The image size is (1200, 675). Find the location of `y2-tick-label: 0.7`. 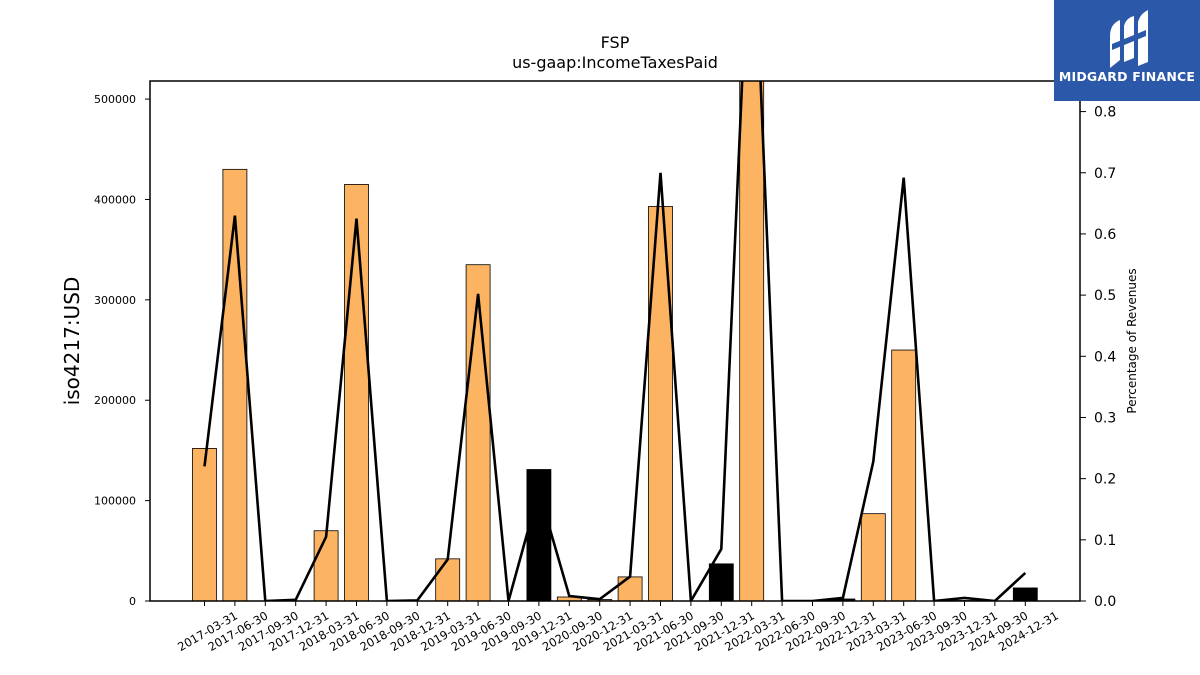

y2-tick-label: 0.7 is located at coordinates (1105, 174).